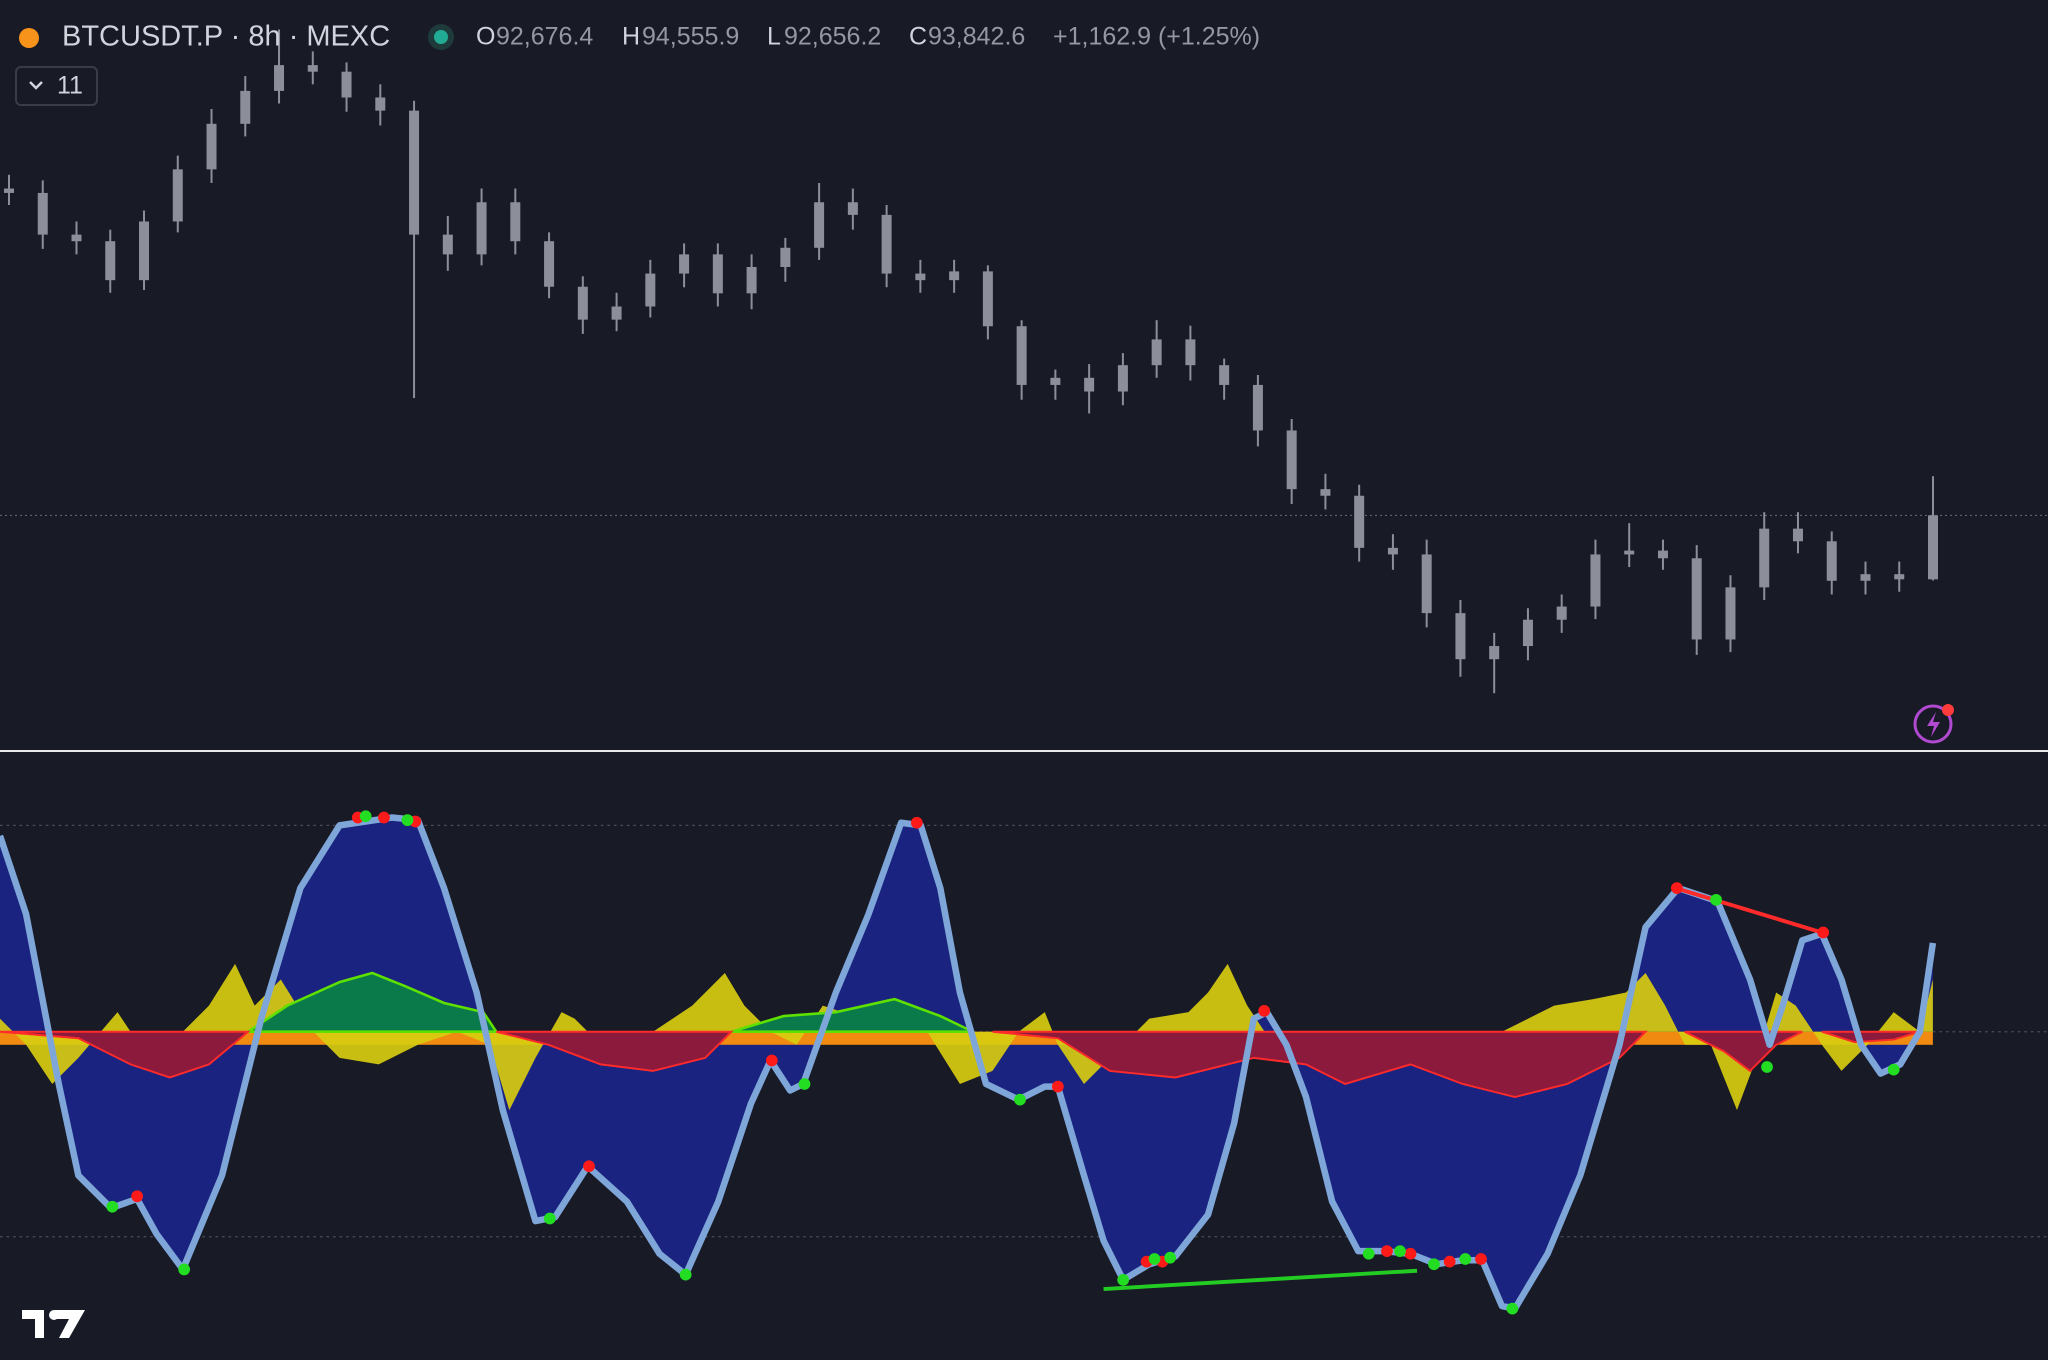 Image resolution: width=2048 pixels, height=1360 pixels. What do you see at coordinates (1948, 710) in the screenshot?
I see `notification-dot` at bounding box center [1948, 710].